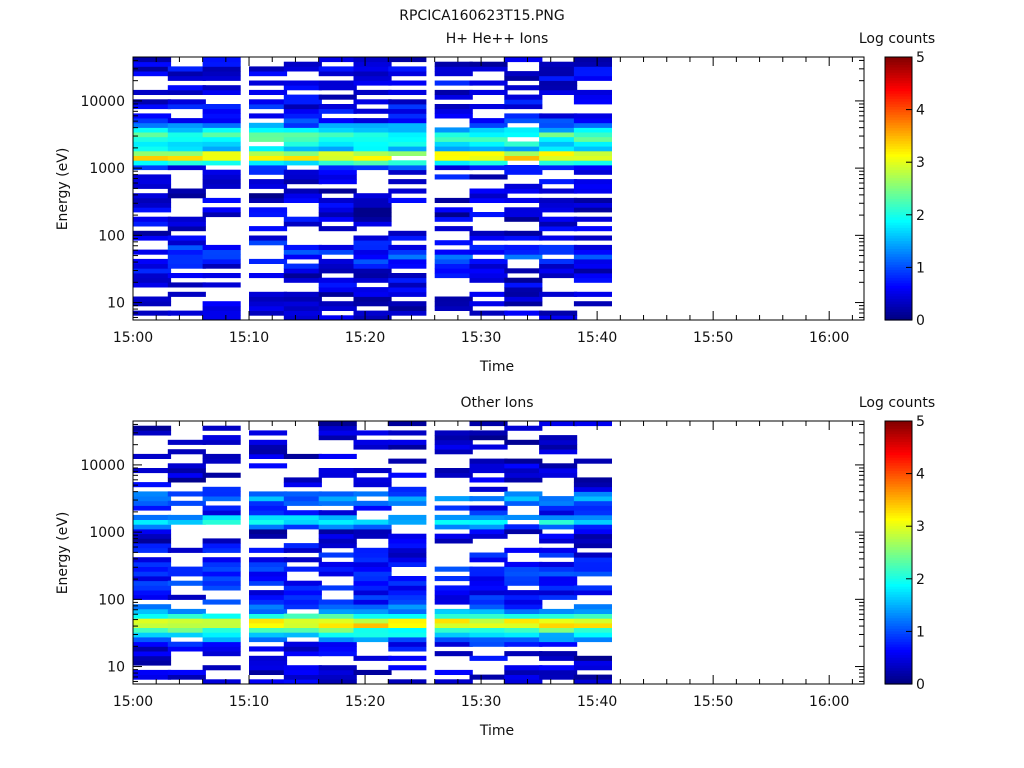  I want to click on y-tick-label: 10, so click(116, 668).